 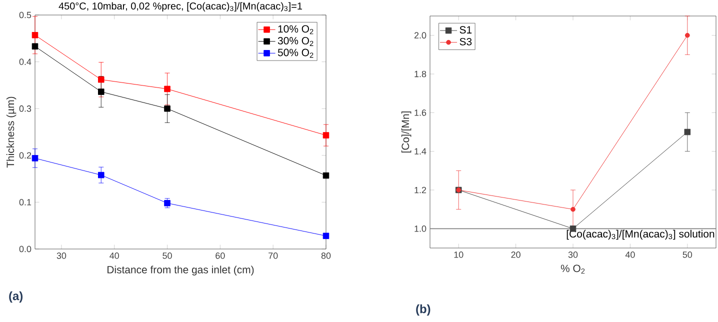 What do you see at coordinates (181, 271) in the screenshot?
I see `x-axis-title: Distance from the gas inlet (cm)` at bounding box center [181, 271].